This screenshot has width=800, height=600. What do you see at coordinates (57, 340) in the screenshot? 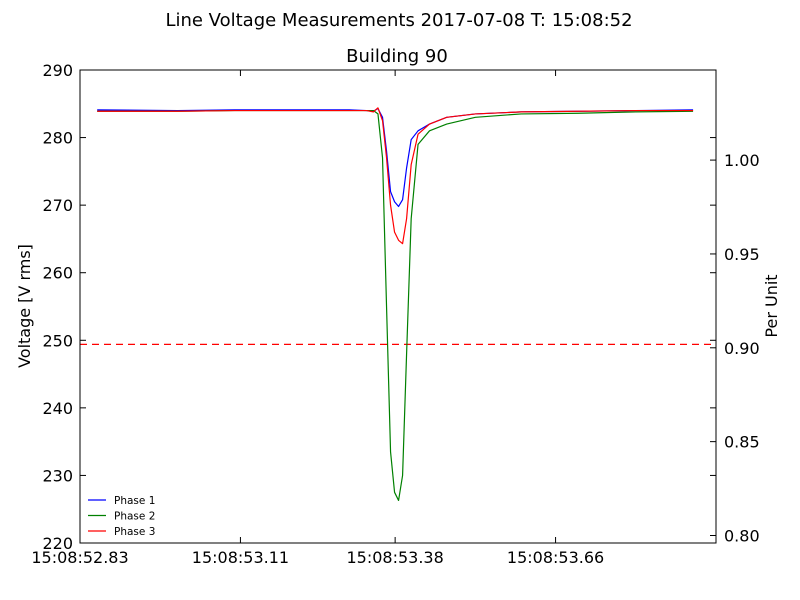
I see `y-tick-label: 250` at bounding box center [57, 340].